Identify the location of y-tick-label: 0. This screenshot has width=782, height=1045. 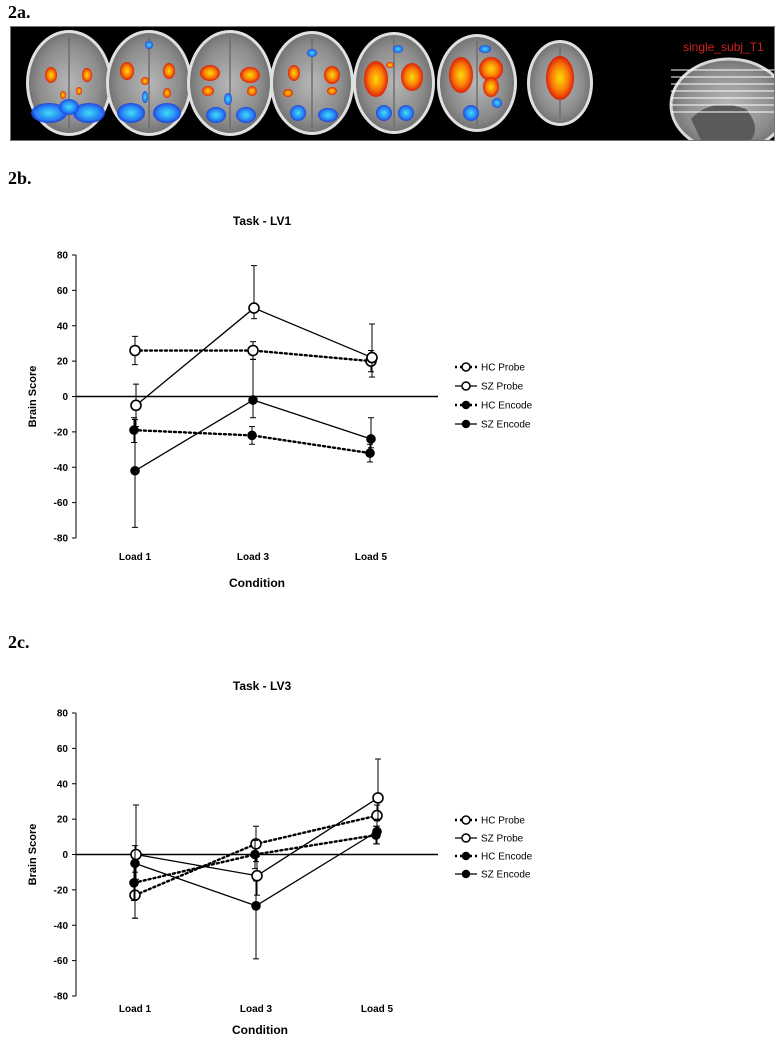
(65, 855).